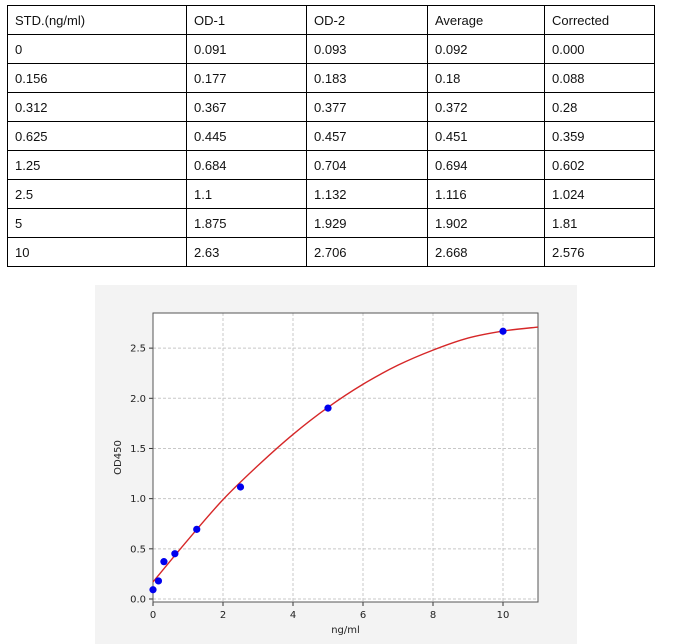 The image size is (679, 644). I want to click on table-cell: 0.18, so click(486, 78).